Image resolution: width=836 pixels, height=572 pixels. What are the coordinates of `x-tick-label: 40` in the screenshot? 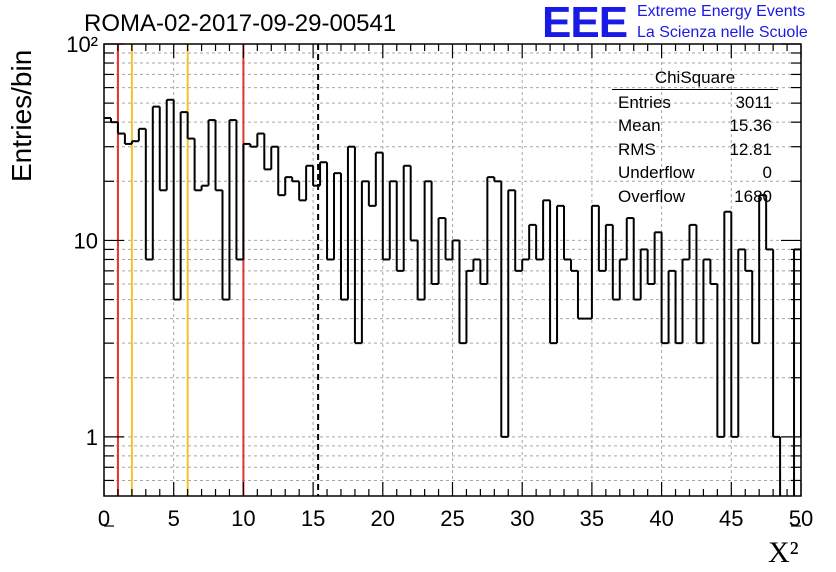 It's located at (661, 518).